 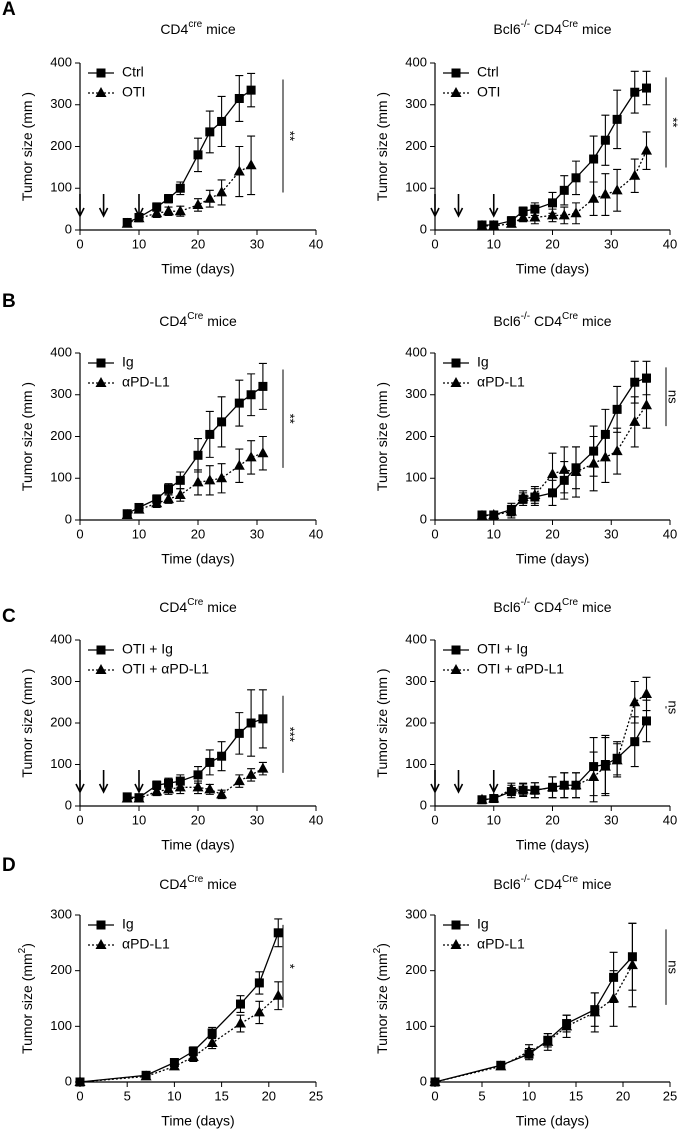 What do you see at coordinates (494, 533) in the screenshot?
I see `x-tick-label: 10` at bounding box center [494, 533].